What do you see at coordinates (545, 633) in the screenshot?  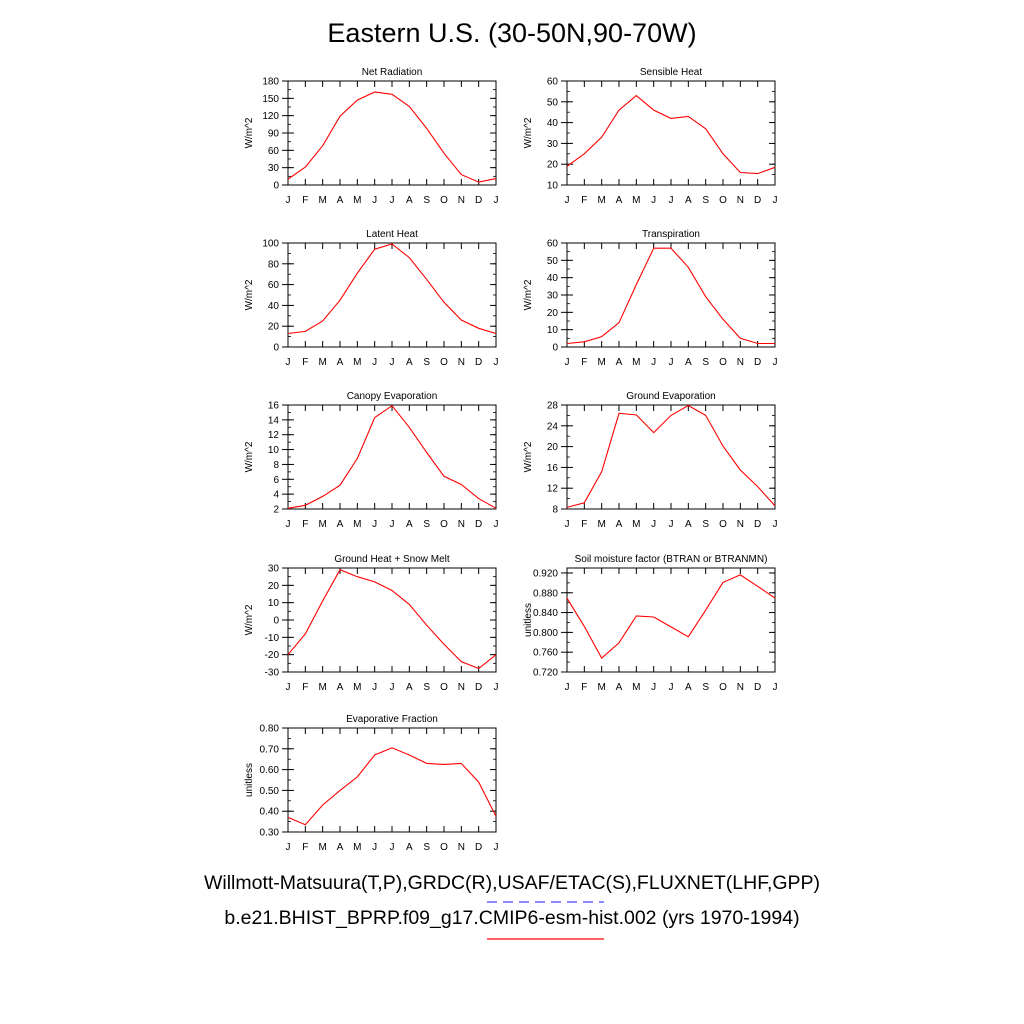 I see `y-tick-label: 0.800` at bounding box center [545, 633].